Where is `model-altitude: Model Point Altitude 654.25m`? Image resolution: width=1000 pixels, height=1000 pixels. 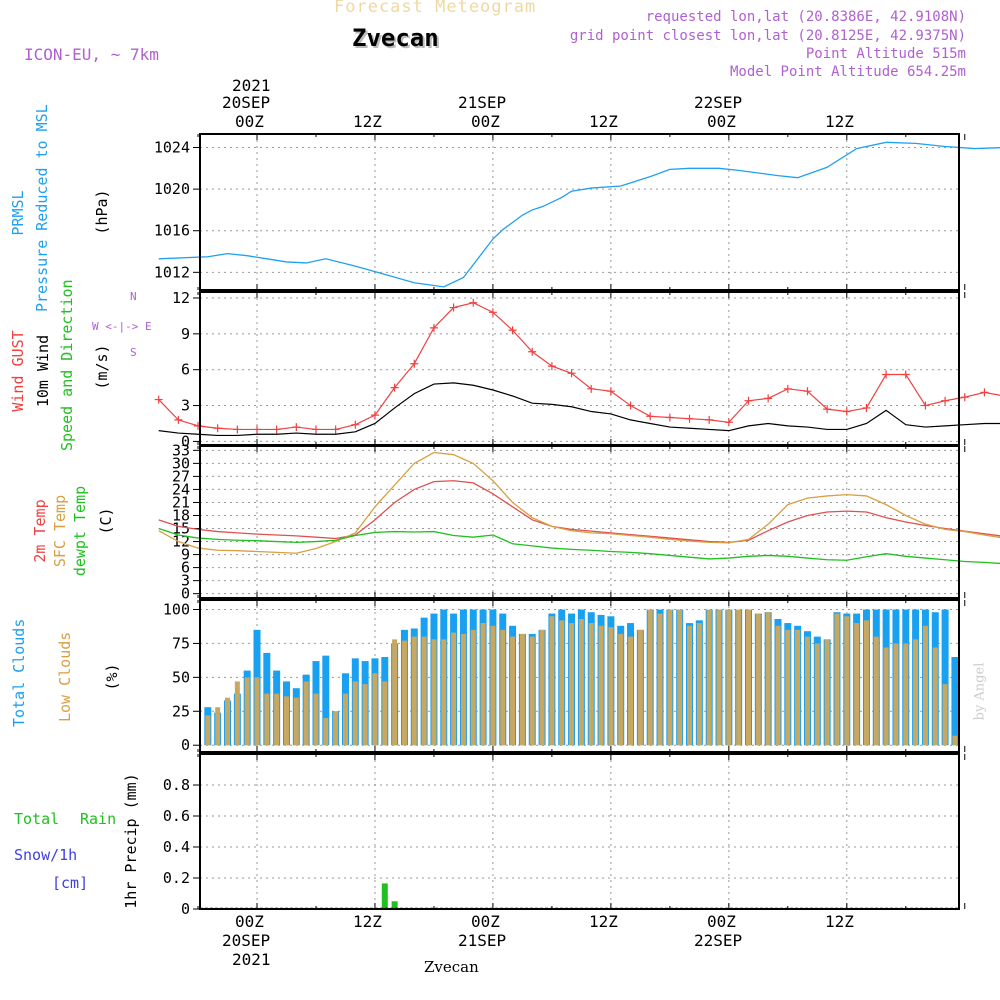
model-altitude: Model Point Altitude 654.25m is located at coordinates (847, 72).